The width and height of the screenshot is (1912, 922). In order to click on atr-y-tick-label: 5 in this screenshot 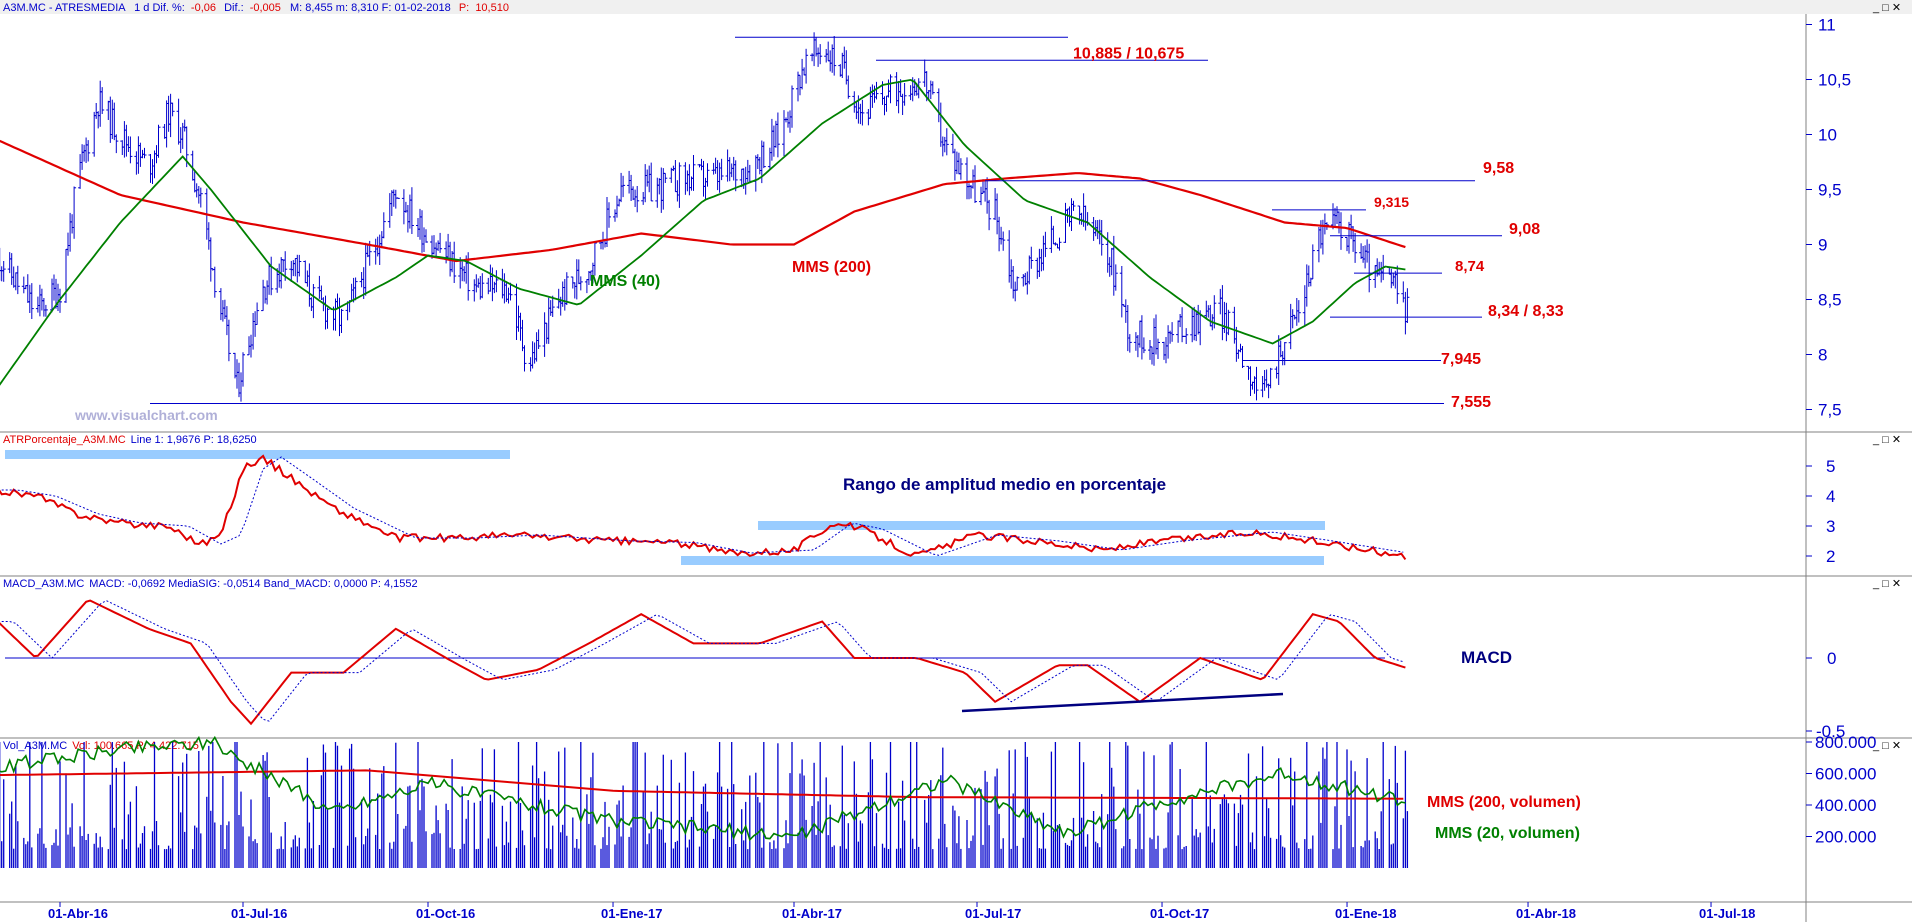, I will do `click(1830, 466)`.